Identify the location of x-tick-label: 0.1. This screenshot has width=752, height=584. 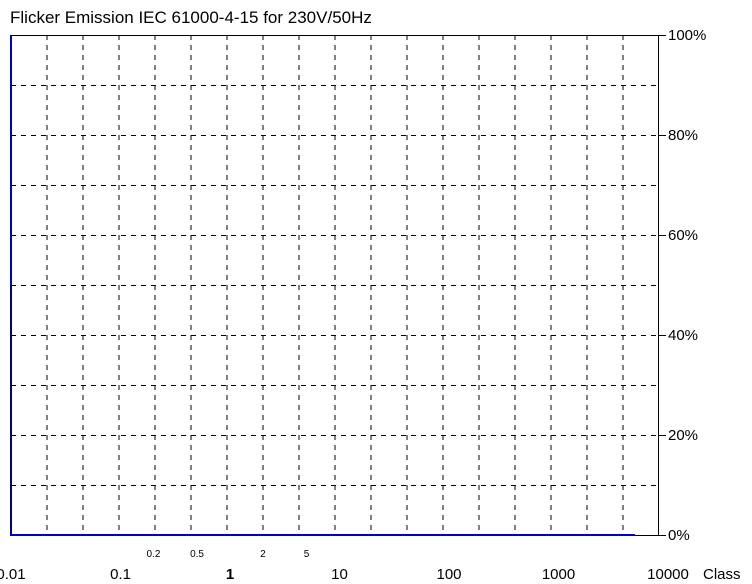
(120, 574).